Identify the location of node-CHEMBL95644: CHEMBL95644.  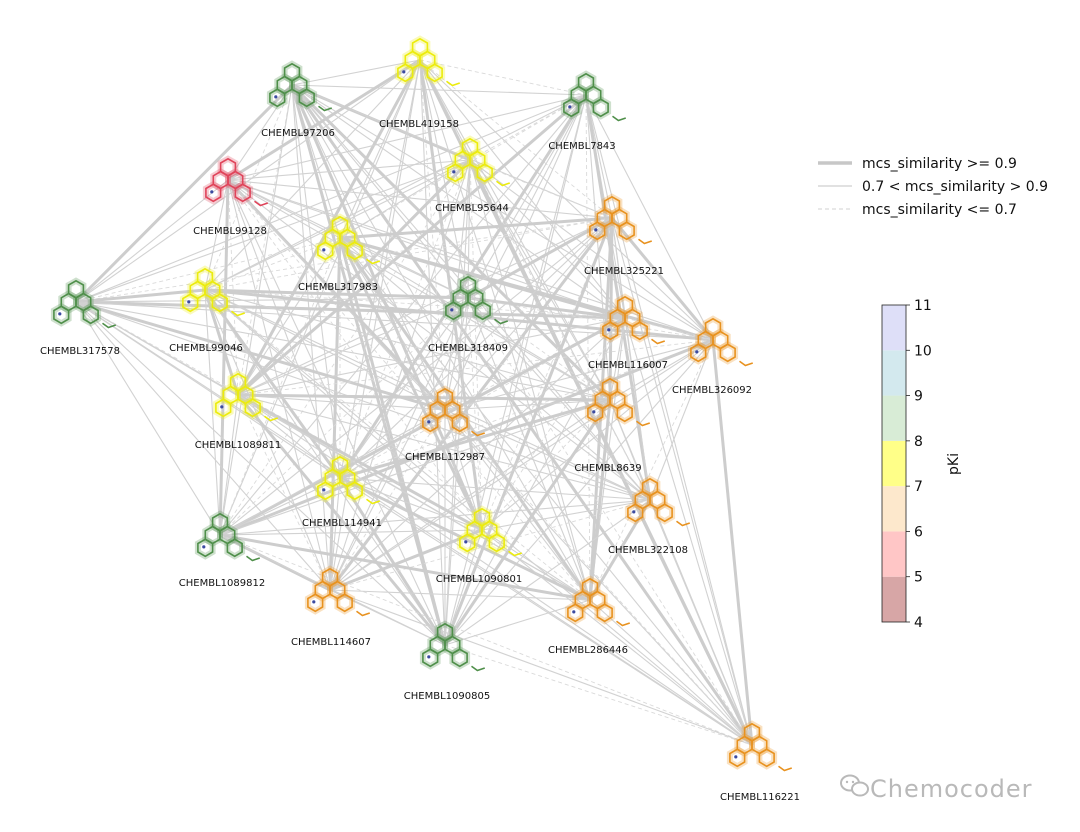
(473, 174).